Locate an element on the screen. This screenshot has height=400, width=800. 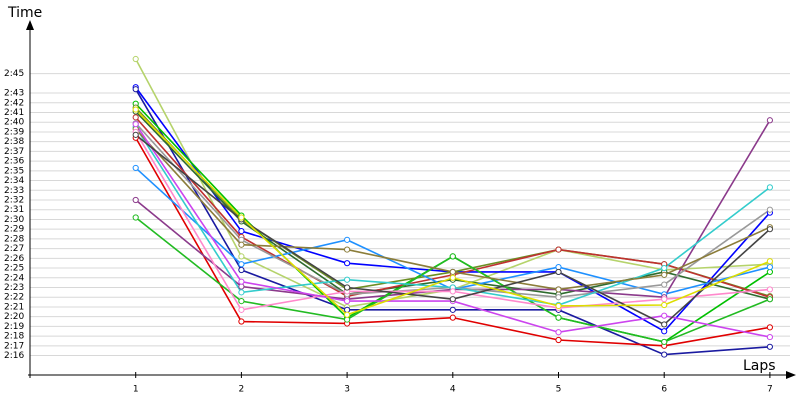
y-tick-label: 2:20 is located at coordinates (14, 317).